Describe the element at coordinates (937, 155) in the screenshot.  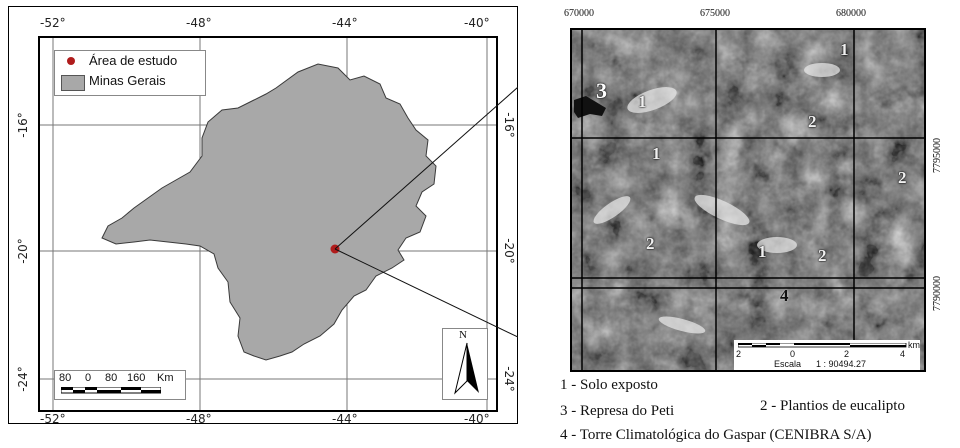
I see `utm-right: 7795000` at that location.